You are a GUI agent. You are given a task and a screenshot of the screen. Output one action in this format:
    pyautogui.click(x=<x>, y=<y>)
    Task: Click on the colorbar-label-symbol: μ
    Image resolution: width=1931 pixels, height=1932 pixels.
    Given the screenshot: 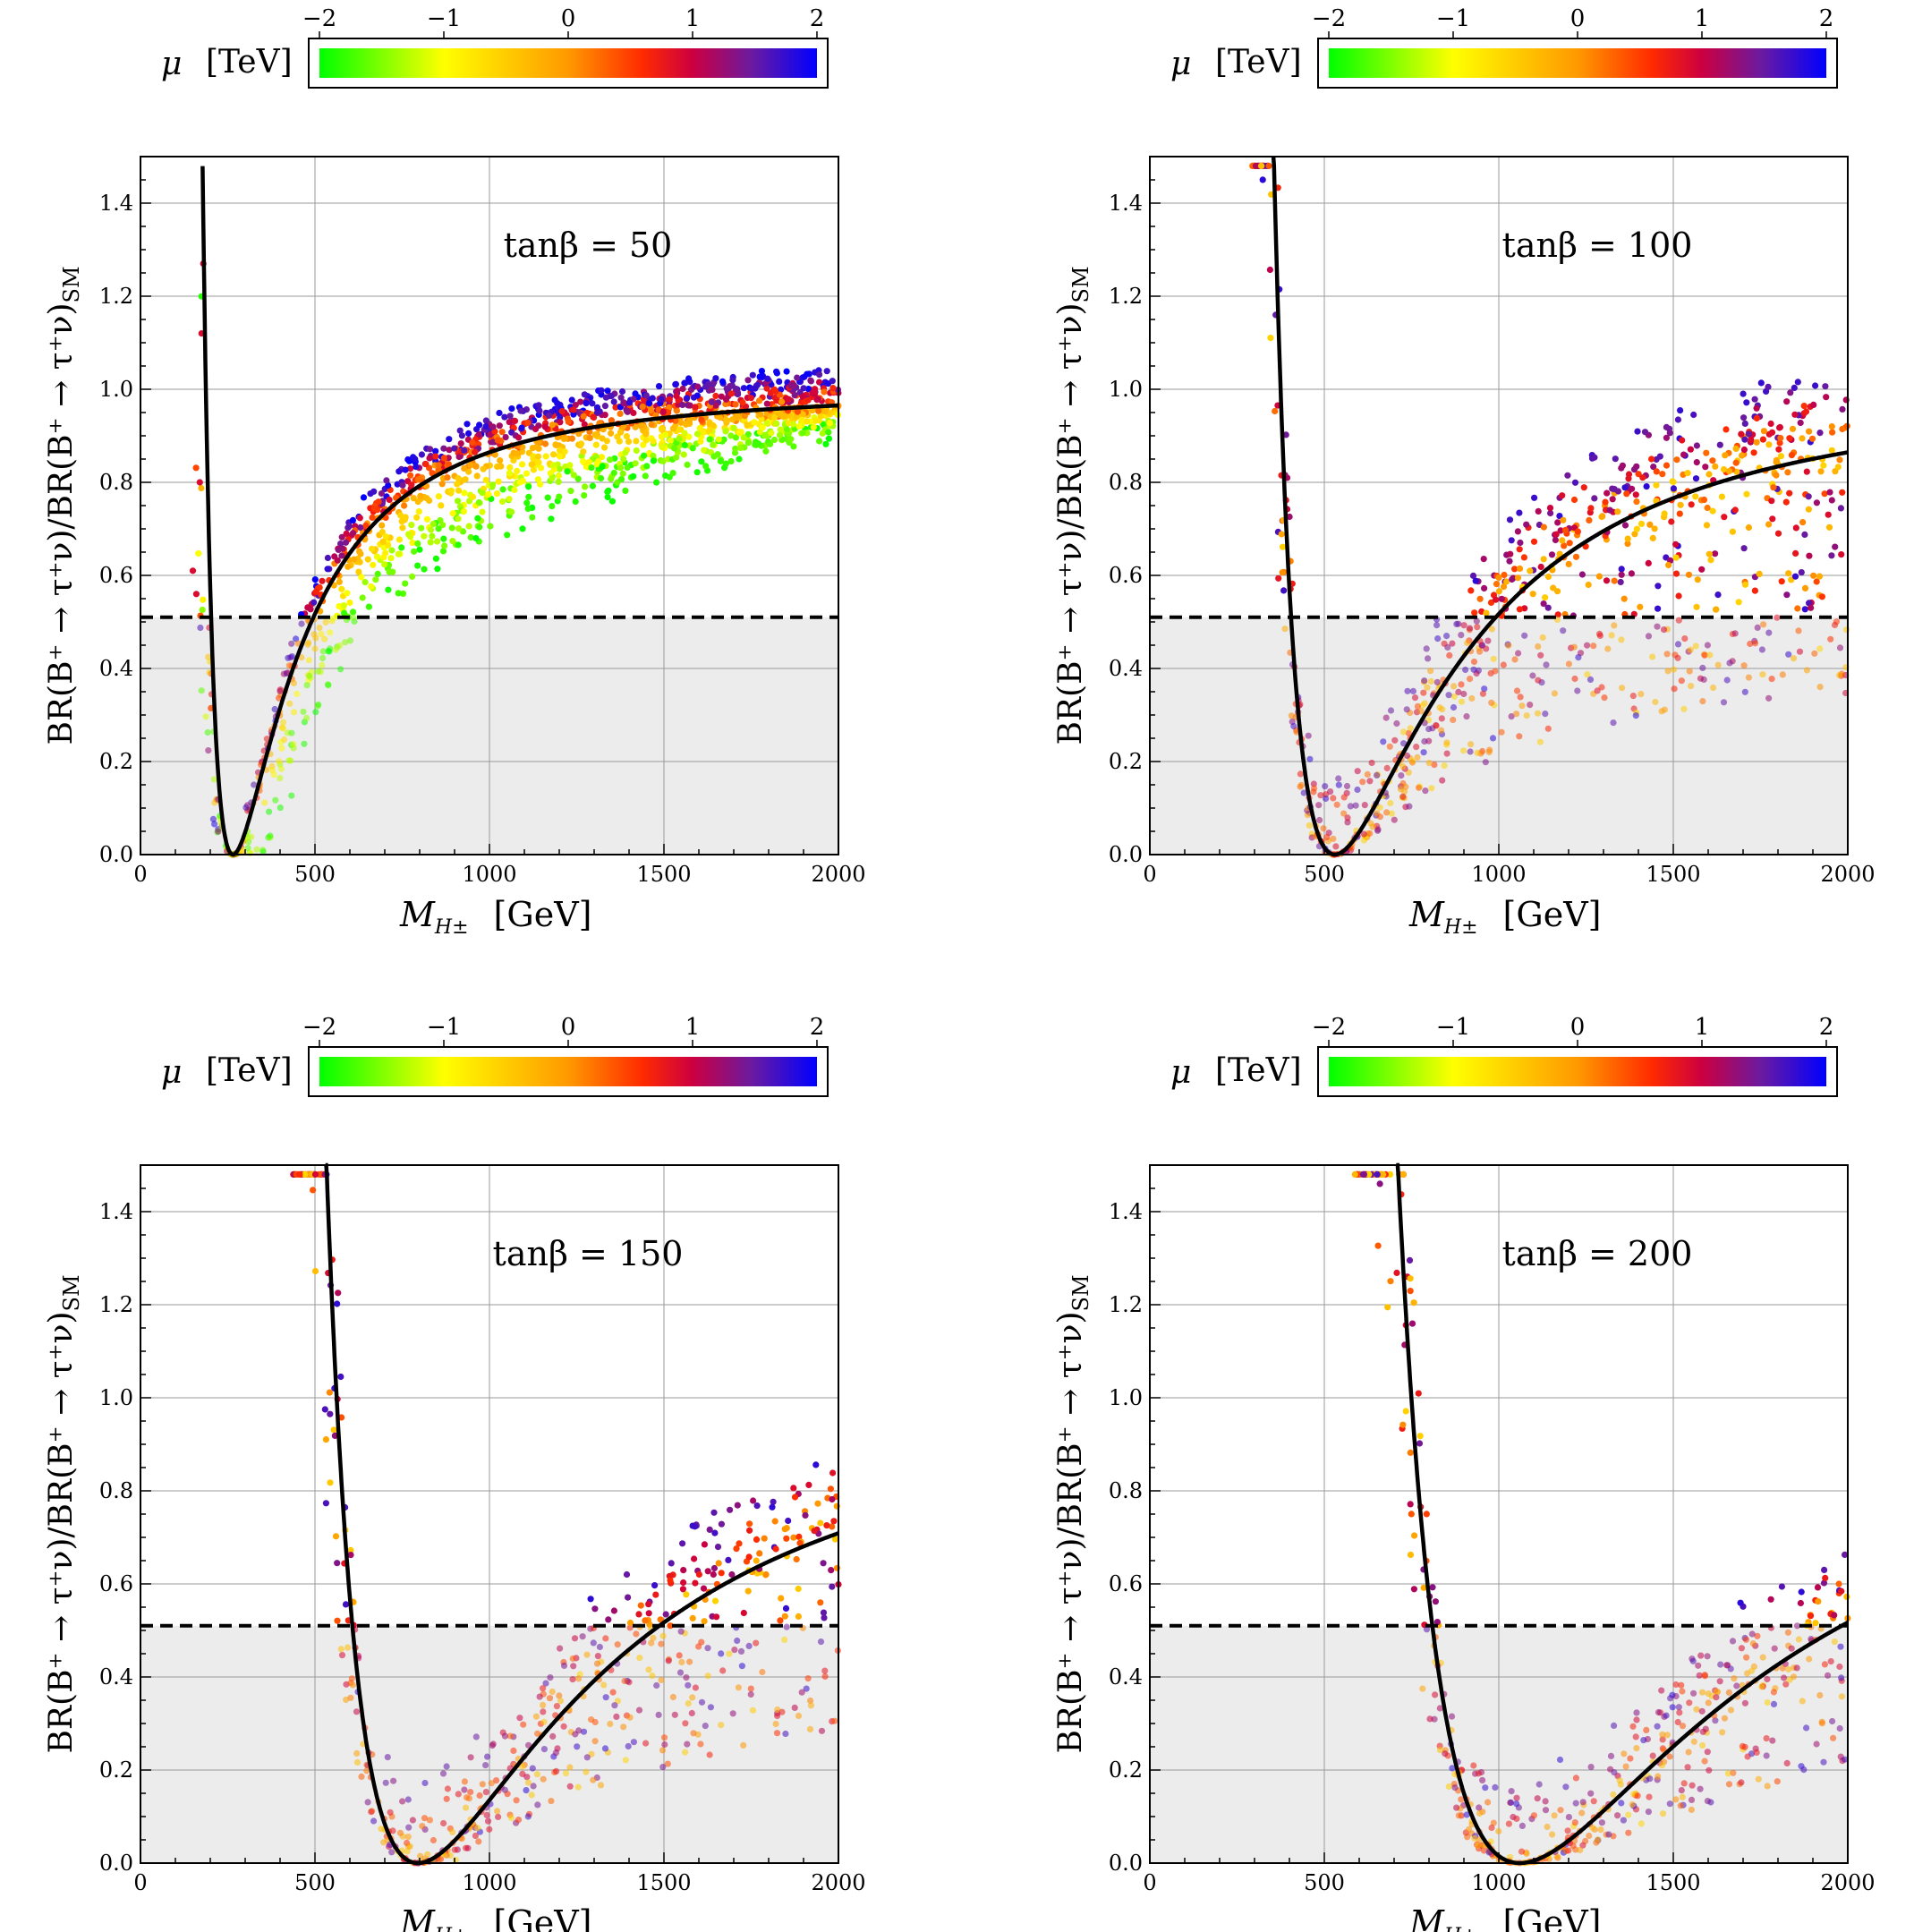 What is the action you would take?
    pyautogui.click(x=1180, y=64)
    